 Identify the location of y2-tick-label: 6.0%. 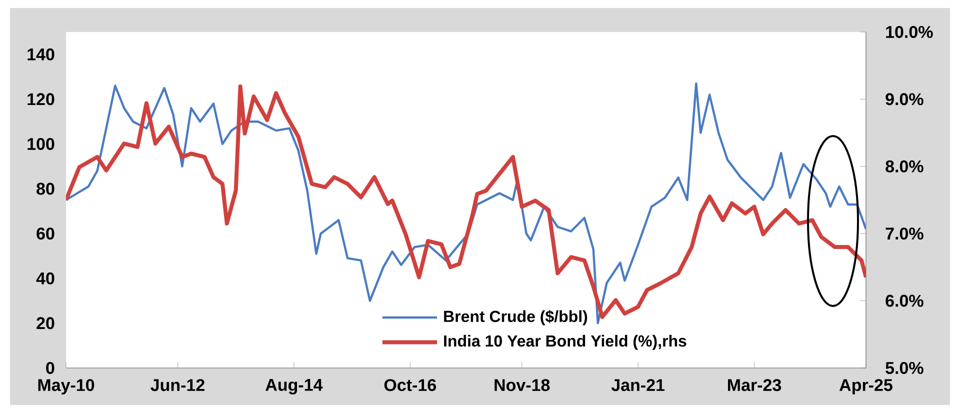
(905, 300).